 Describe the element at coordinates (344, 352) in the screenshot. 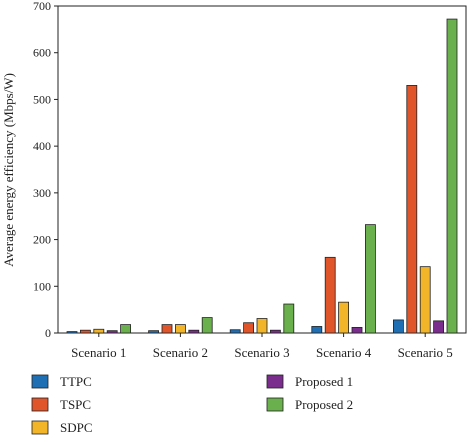

I see `x-tick-label: Scenario 4` at that location.